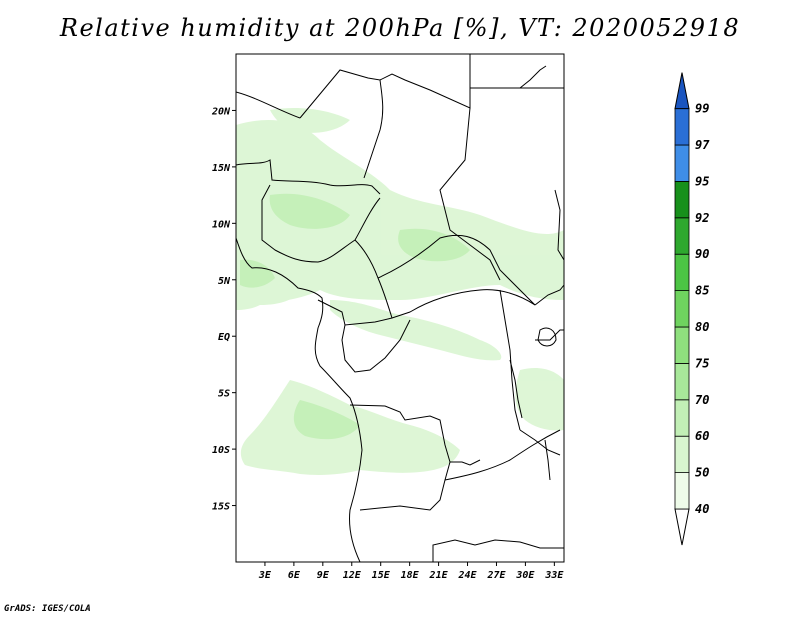 This screenshot has height=618, width=800. I want to click on colorbar-bottom-triangle, so click(682, 527).